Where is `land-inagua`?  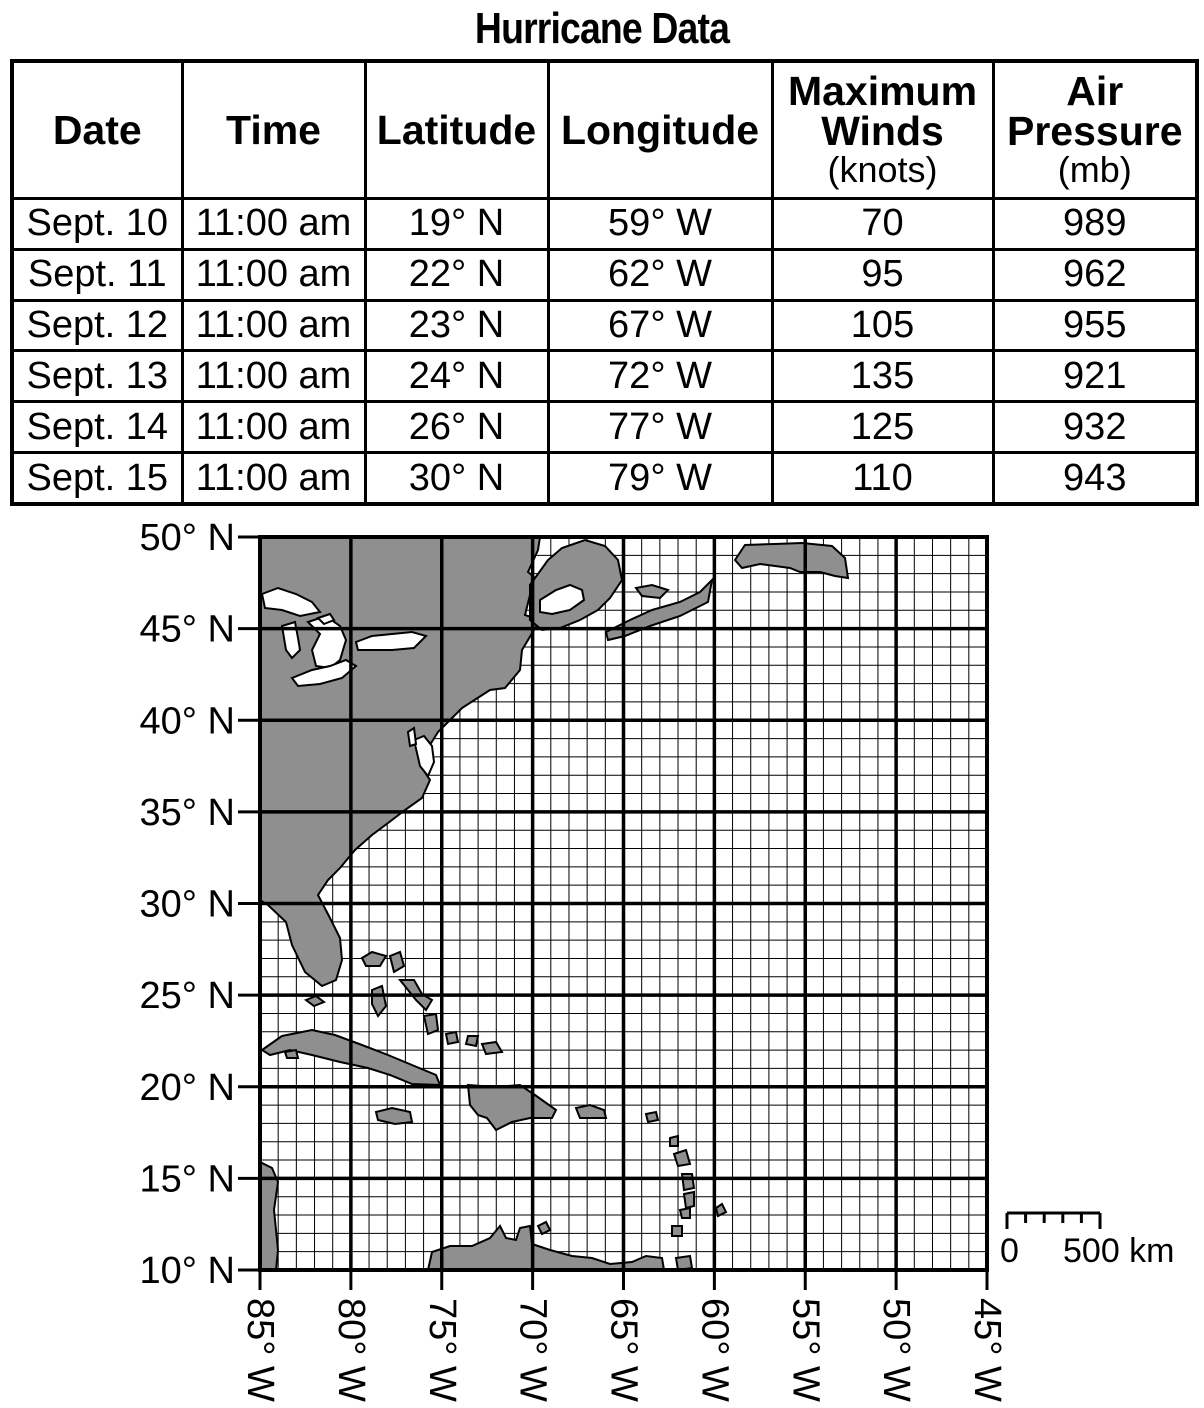 land-inagua is located at coordinates (472, 1041).